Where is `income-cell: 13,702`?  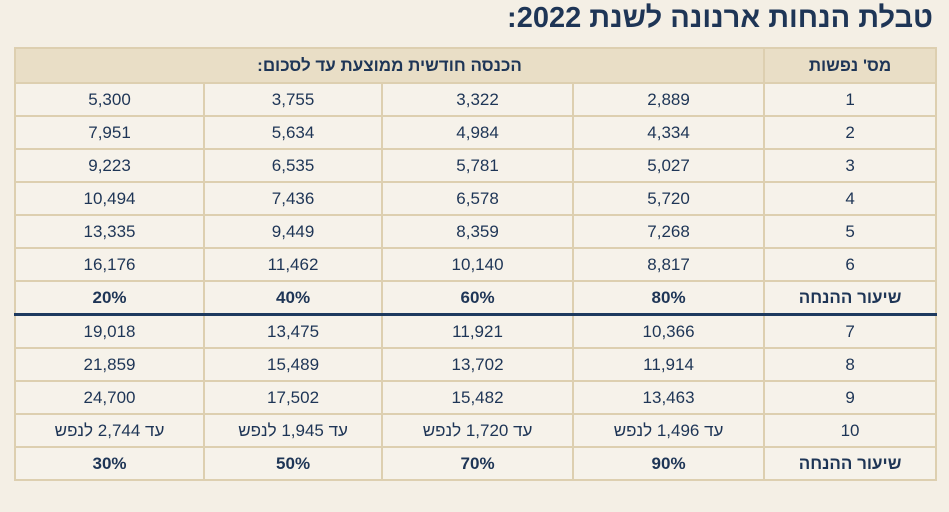 income-cell: 13,702 is located at coordinates (478, 364).